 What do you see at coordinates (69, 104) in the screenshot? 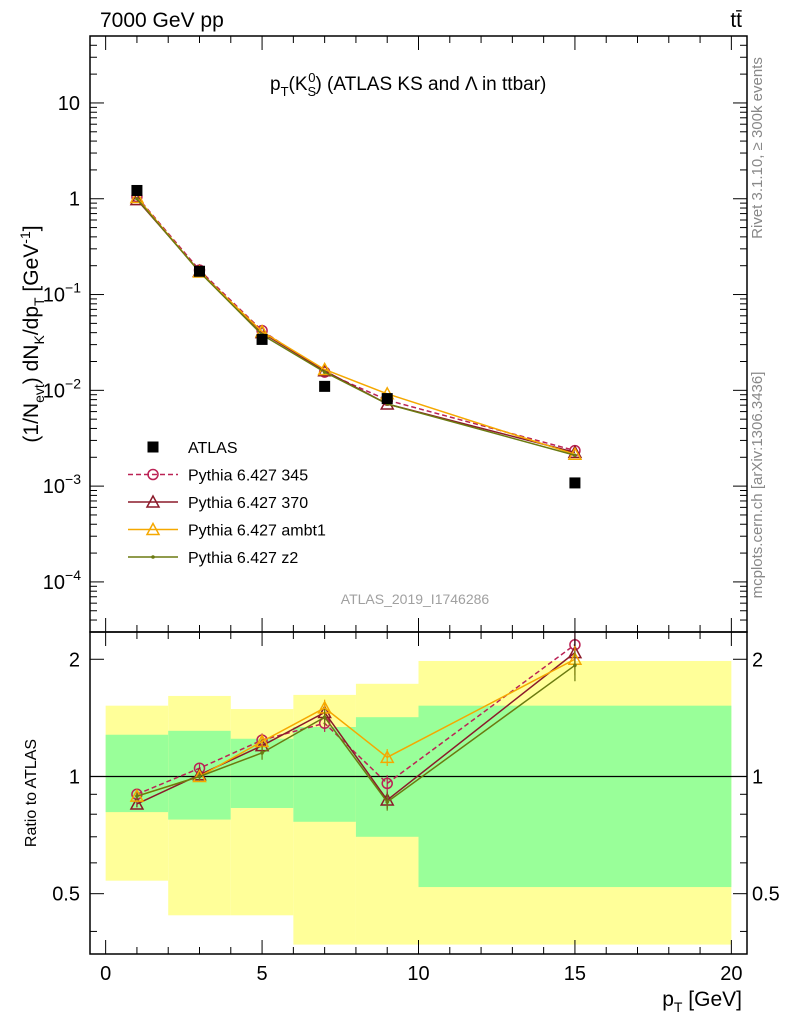
I see `y-tick-label: 10` at bounding box center [69, 104].